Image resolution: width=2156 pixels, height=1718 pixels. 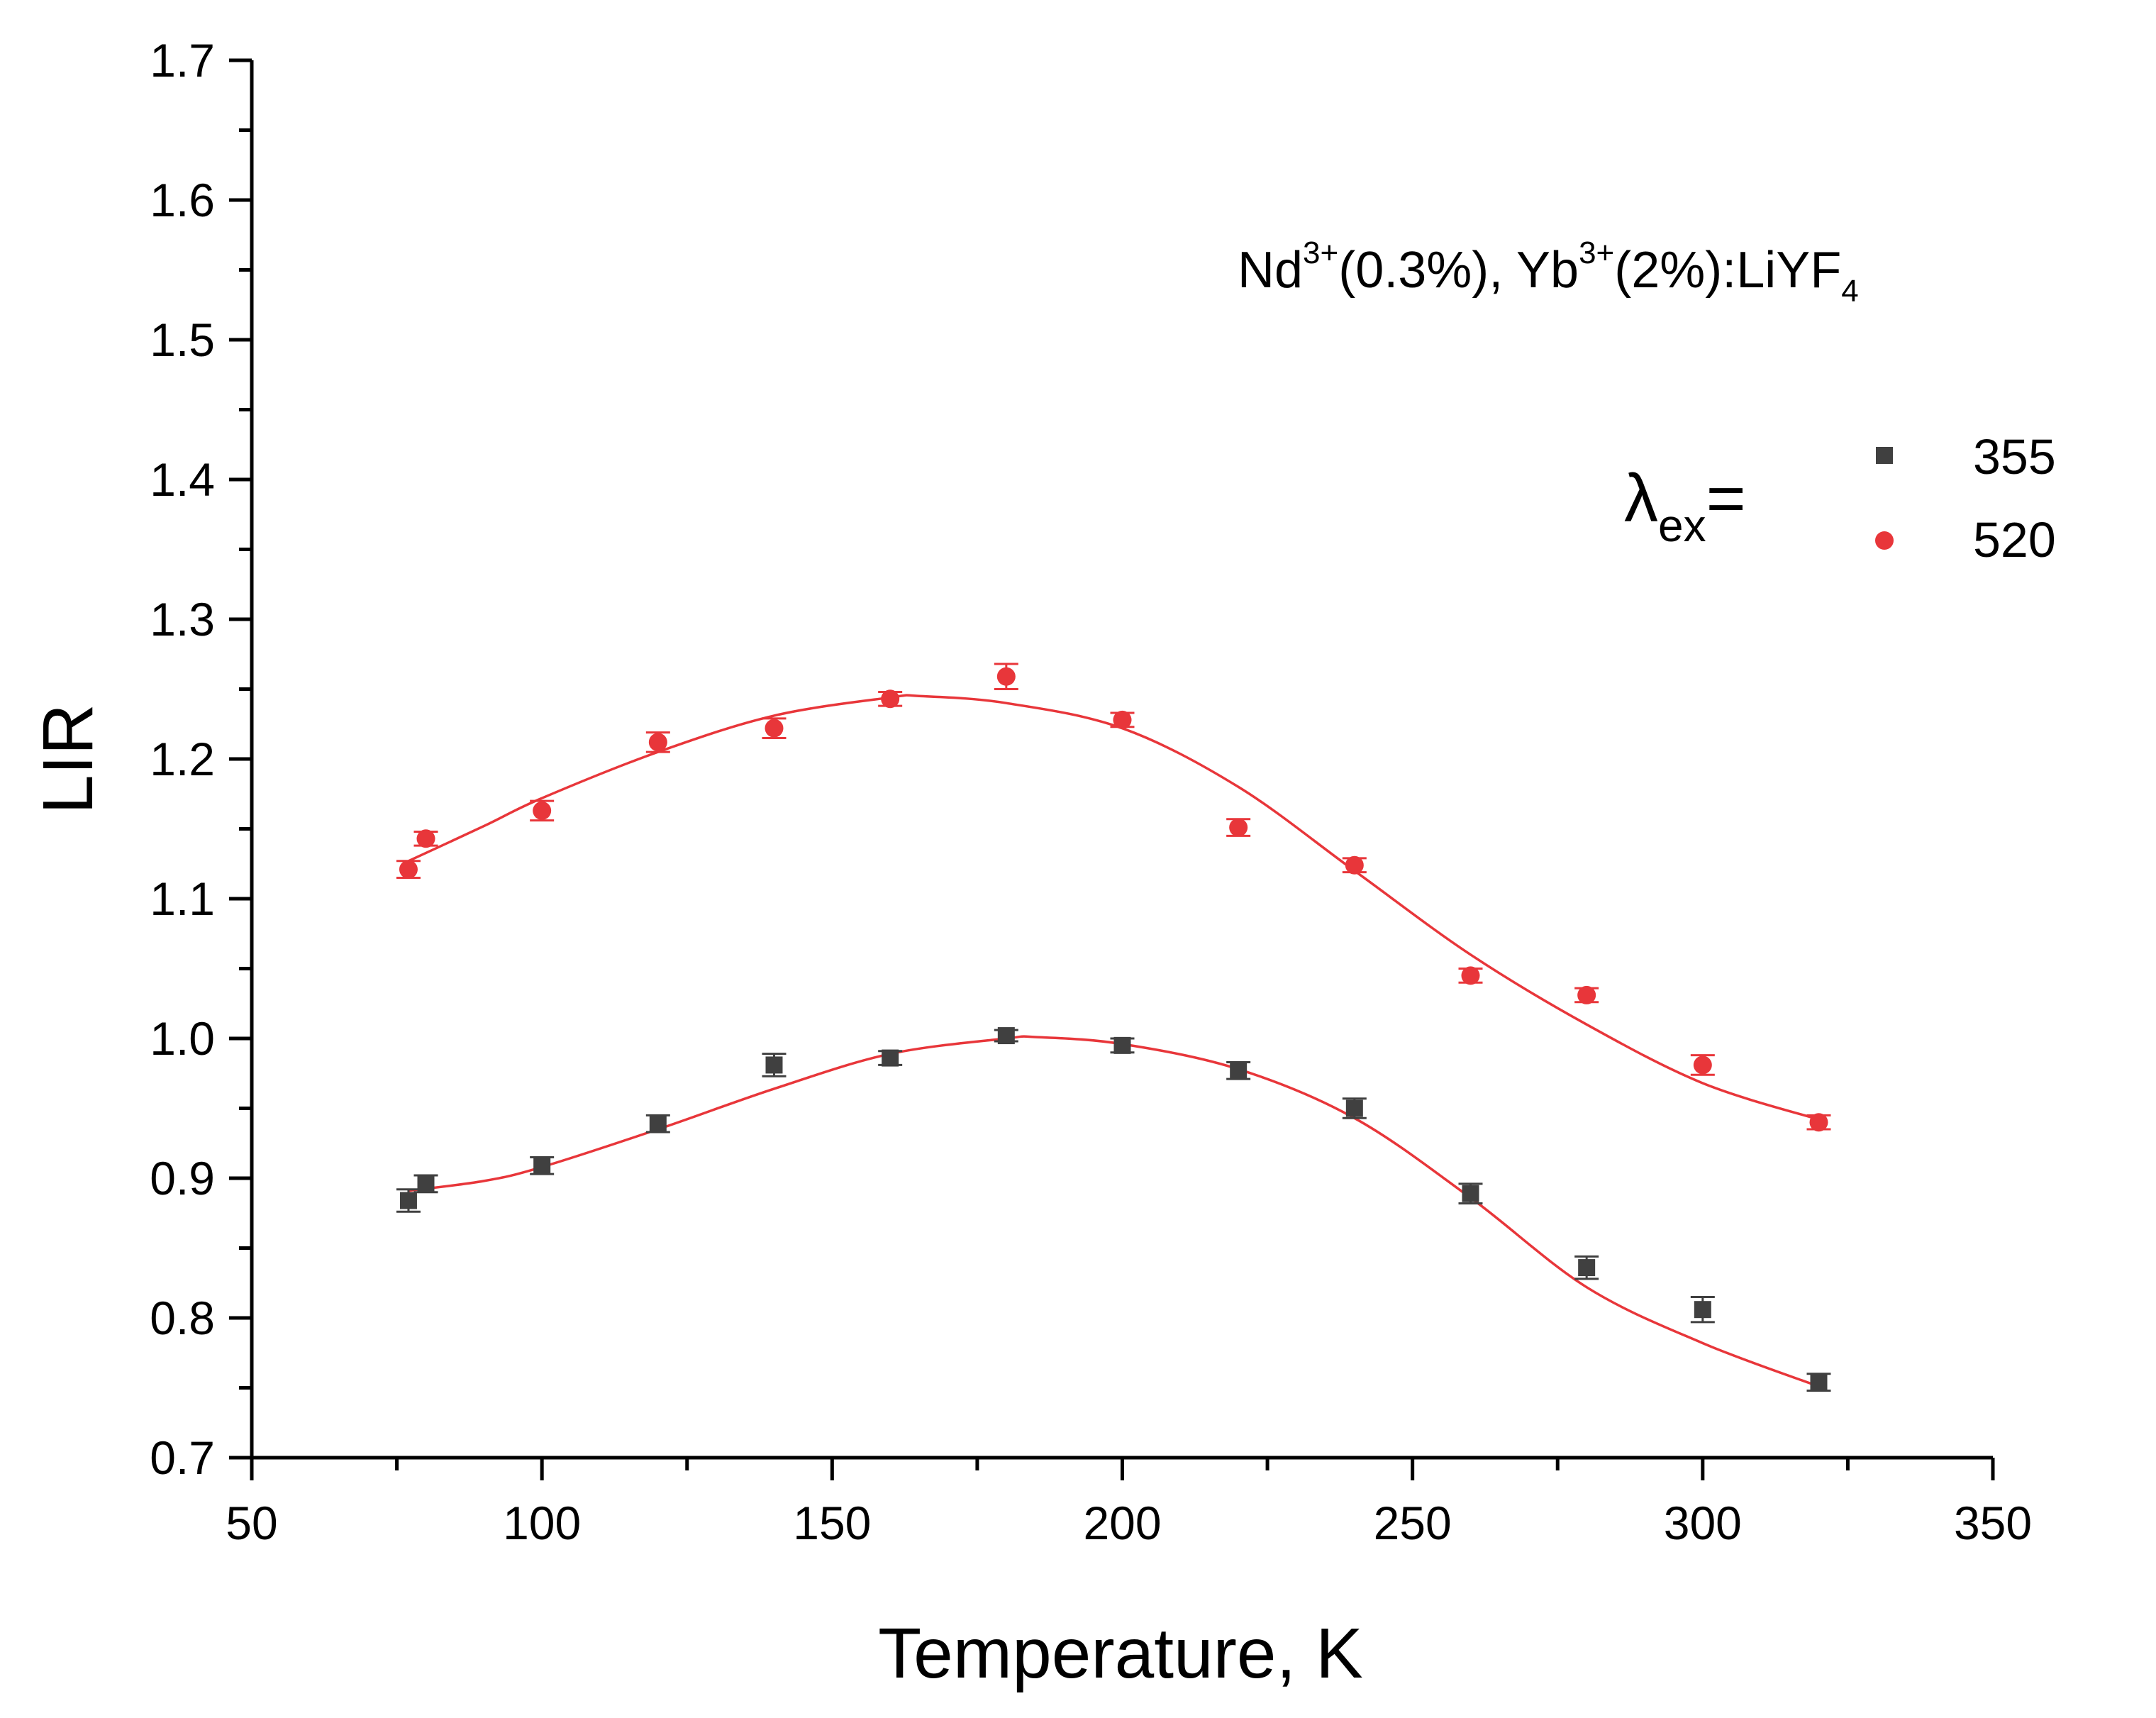 What do you see at coordinates (182, 60) in the screenshot?
I see `y-tick-label: 1.7` at bounding box center [182, 60].